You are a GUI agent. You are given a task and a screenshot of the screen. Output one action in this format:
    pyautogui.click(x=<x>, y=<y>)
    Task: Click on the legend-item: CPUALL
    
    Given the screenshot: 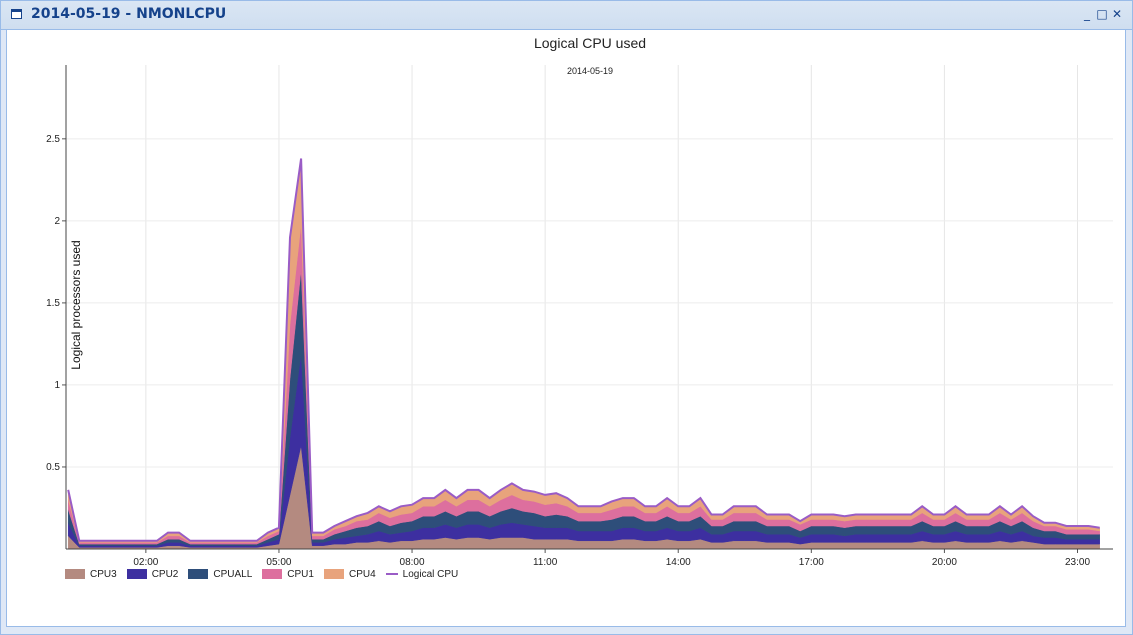 What is the action you would take?
    pyautogui.click(x=220, y=574)
    